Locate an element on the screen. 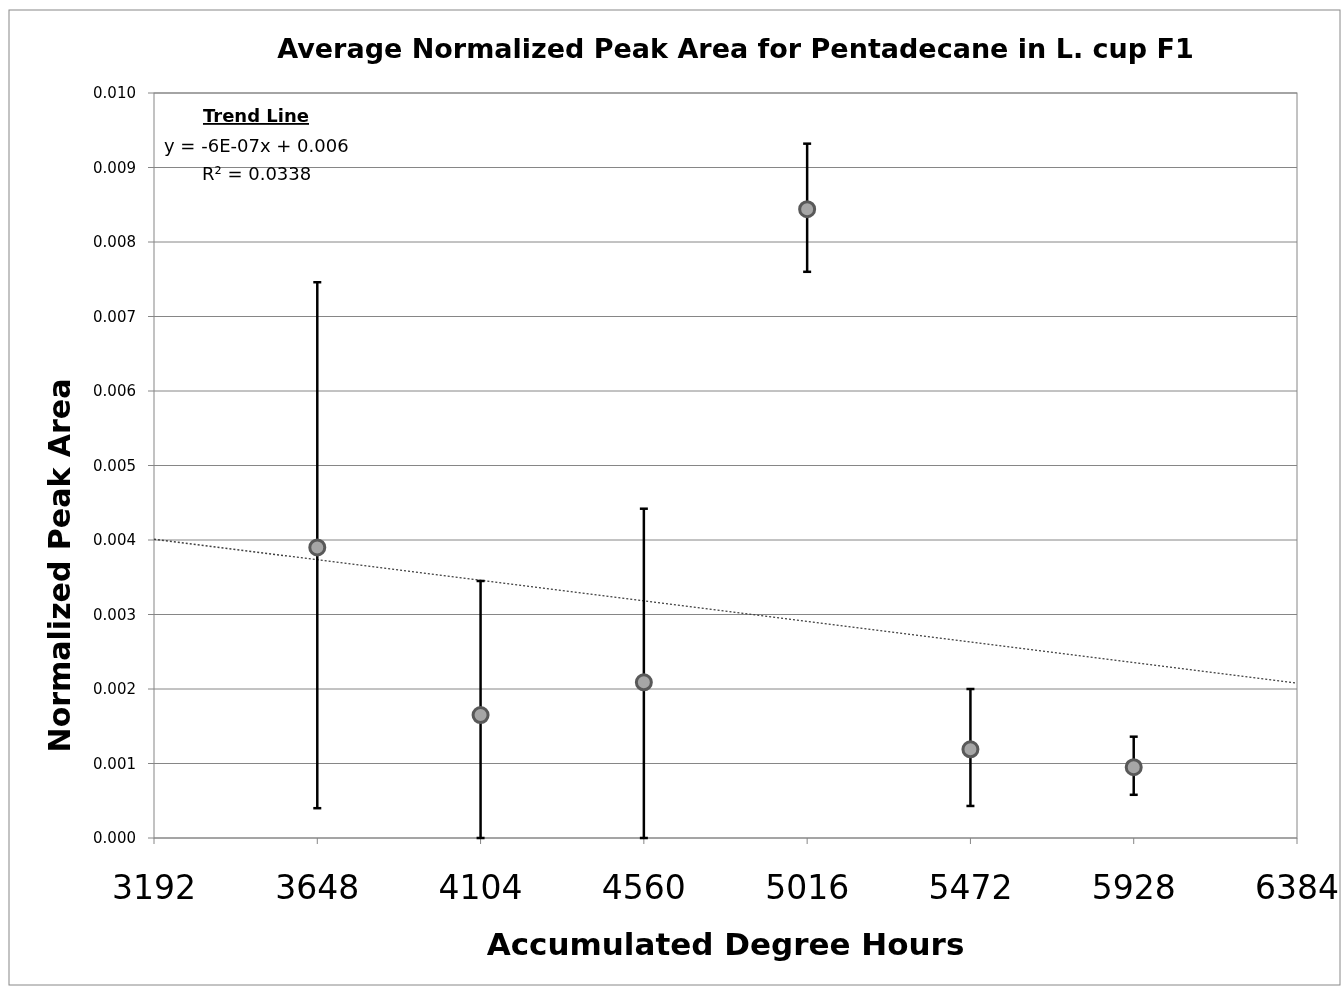 This screenshot has width=1342, height=987. y-tick-label: 0.002 is located at coordinates (114, 689).